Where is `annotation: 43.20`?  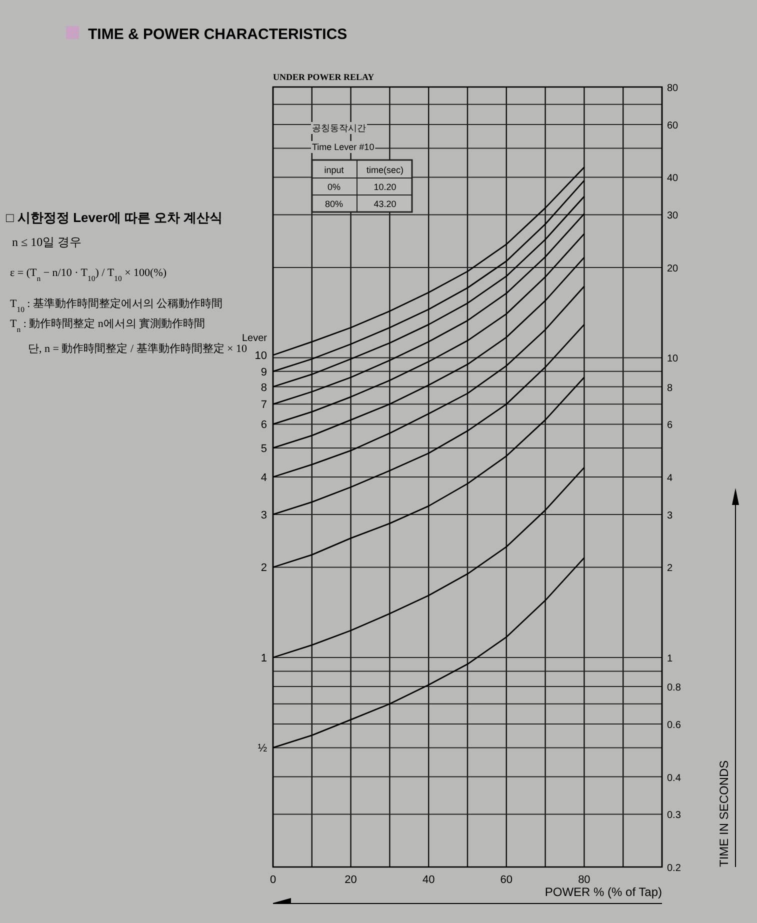 annotation: 43.20 is located at coordinates (385, 204).